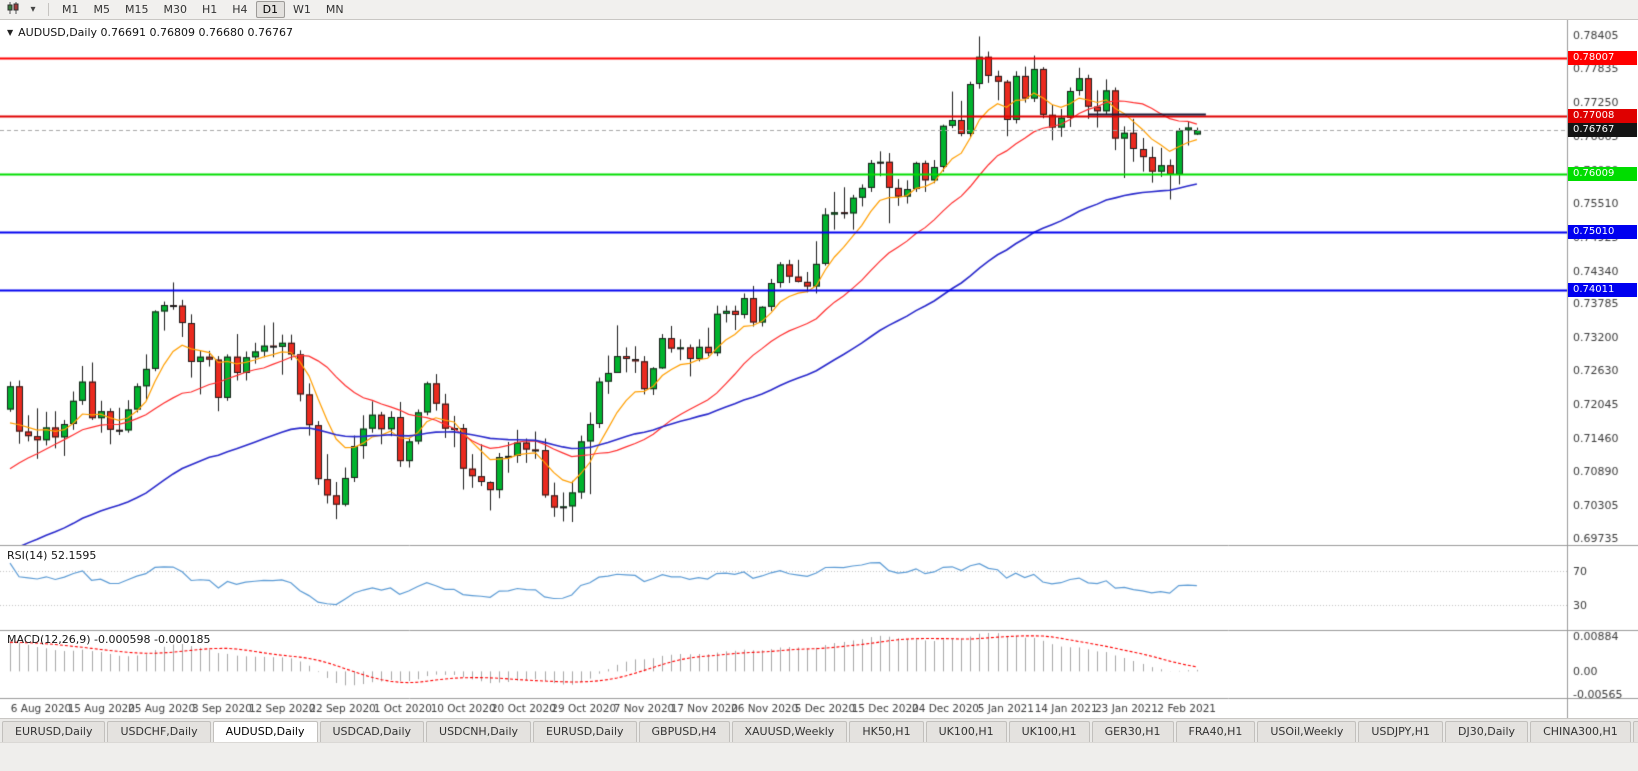  What do you see at coordinates (209, 9) in the screenshot?
I see `timeframe-button: H1` at bounding box center [209, 9].